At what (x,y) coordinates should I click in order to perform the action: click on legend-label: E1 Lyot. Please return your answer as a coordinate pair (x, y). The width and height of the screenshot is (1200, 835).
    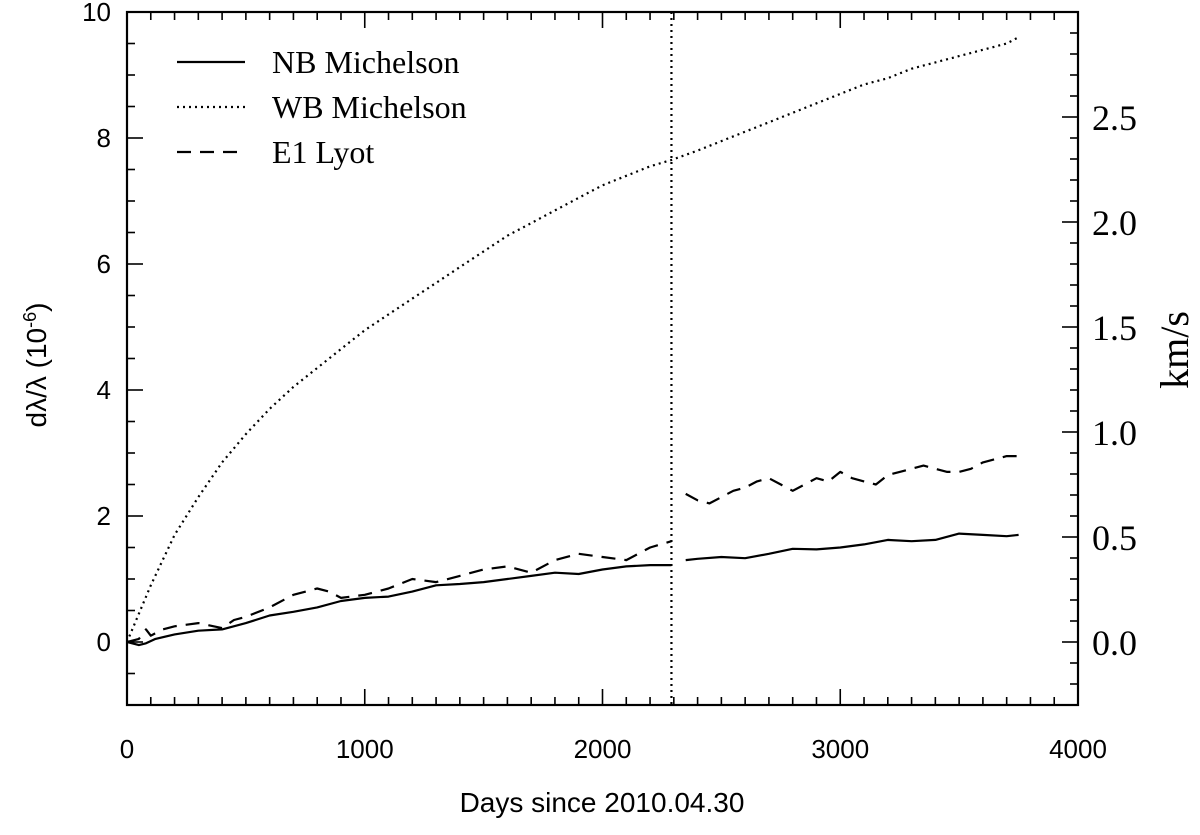
    Looking at the image, I should click on (323, 152).